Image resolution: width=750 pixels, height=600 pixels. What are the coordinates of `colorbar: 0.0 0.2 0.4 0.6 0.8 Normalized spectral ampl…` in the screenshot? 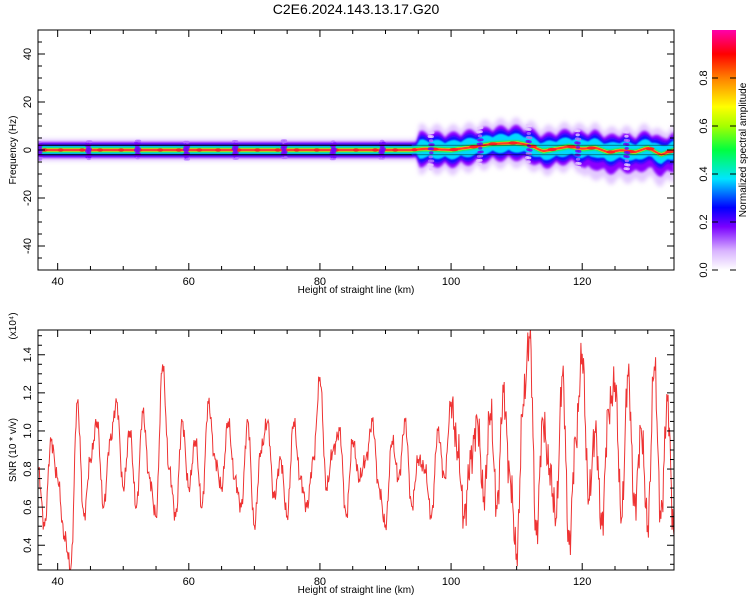 It's located at (723, 154).